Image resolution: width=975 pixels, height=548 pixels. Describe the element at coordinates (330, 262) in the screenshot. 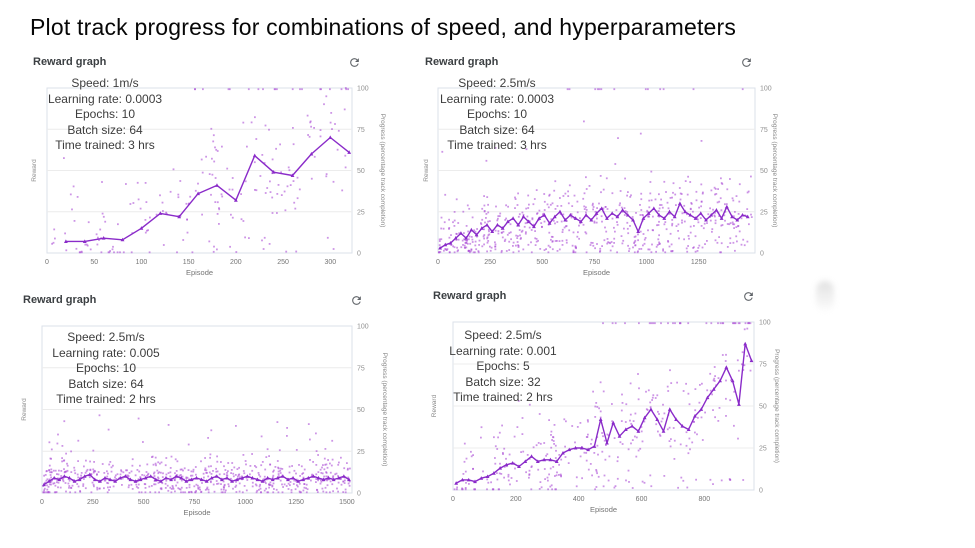

I see `svg-text: 300` at that location.